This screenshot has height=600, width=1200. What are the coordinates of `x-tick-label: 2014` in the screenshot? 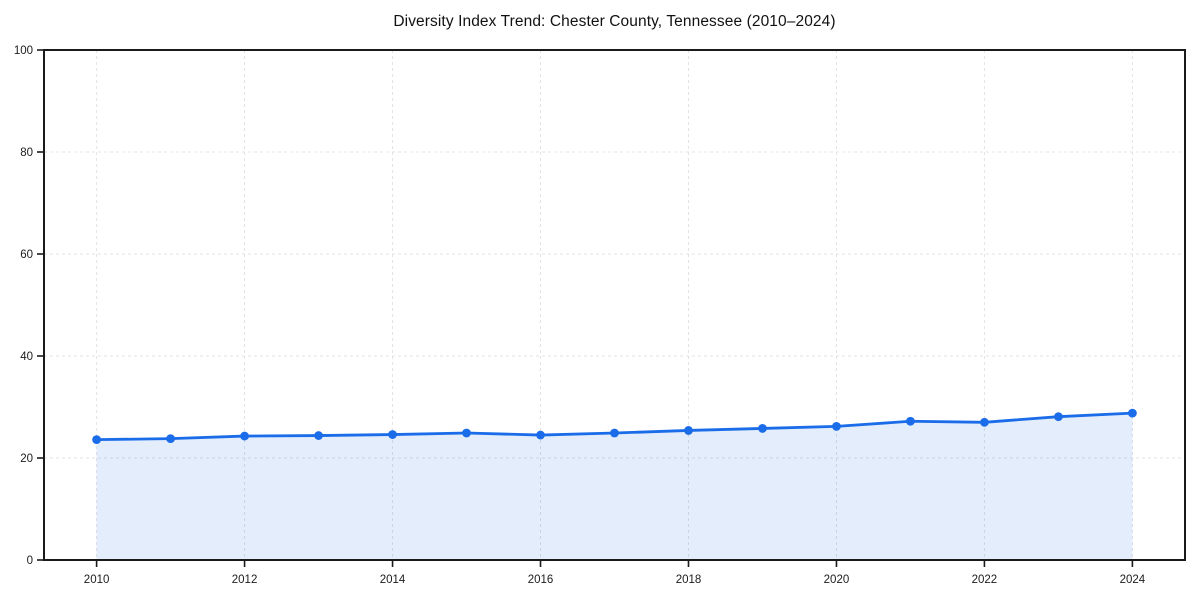 It's located at (393, 580).